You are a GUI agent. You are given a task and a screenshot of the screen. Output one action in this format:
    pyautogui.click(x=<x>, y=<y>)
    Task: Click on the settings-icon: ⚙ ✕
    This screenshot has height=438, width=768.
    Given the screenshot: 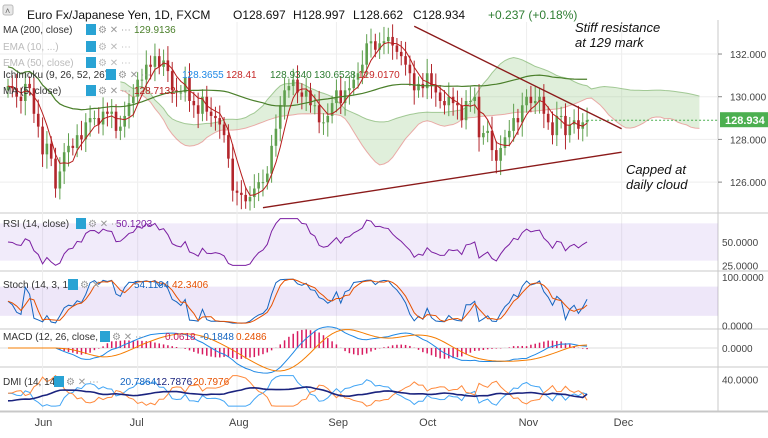 What is the action you would take?
    pyautogui.click(x=90, y=285)
    